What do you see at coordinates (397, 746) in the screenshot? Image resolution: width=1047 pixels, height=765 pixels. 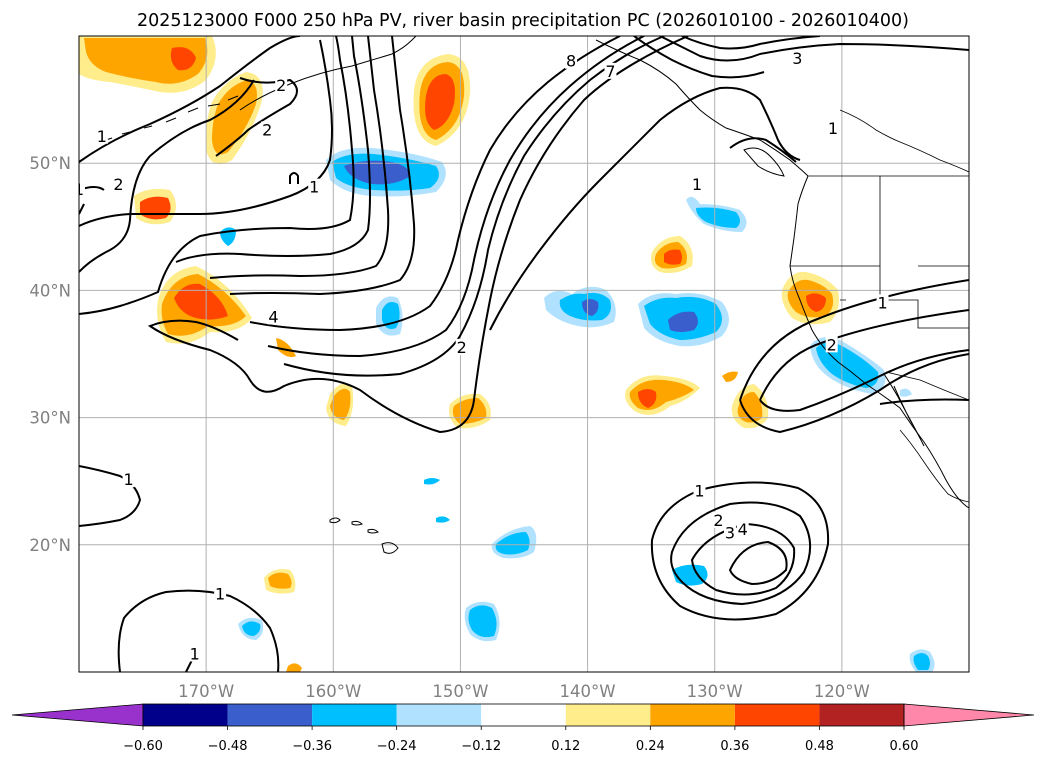 I see `colorbar-tick-label: −0.24` at bounding box center [397, 746].